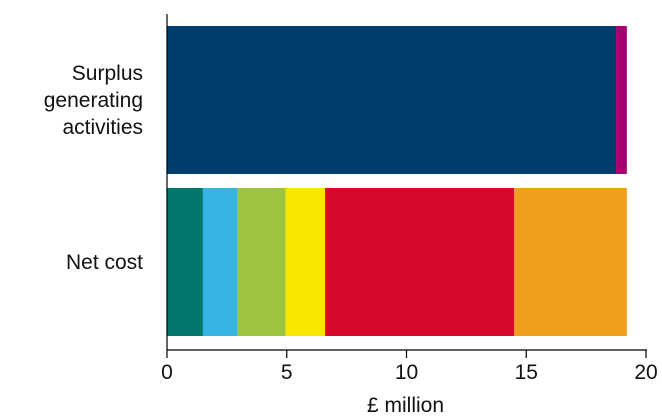 Image resolution: width=662 pixels, height=419 pixels. Describe the element at coordinates (107, 73) in the screenshot. I see `category-label-line: Surplus` at that location.